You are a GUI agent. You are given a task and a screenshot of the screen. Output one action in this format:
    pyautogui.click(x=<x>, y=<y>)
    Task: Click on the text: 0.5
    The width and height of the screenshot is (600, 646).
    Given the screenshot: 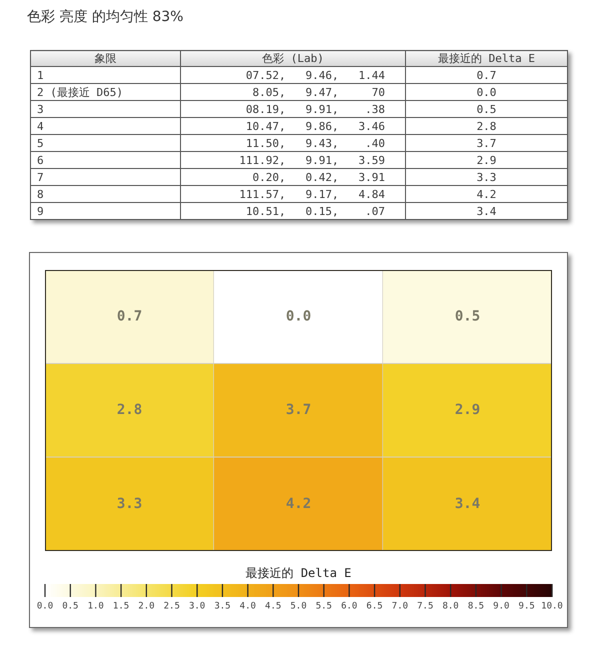 What is the action you would take?
    pyautogui.click(x=486, y=109)
    